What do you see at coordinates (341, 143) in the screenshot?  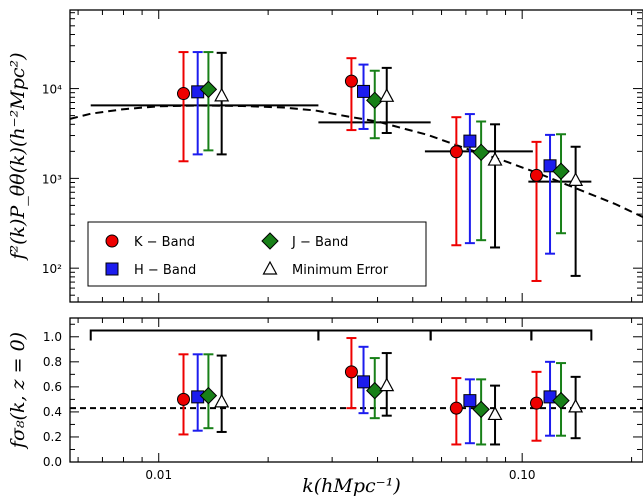 I see `top-band-power-layer` at bounding box center [341, 143].